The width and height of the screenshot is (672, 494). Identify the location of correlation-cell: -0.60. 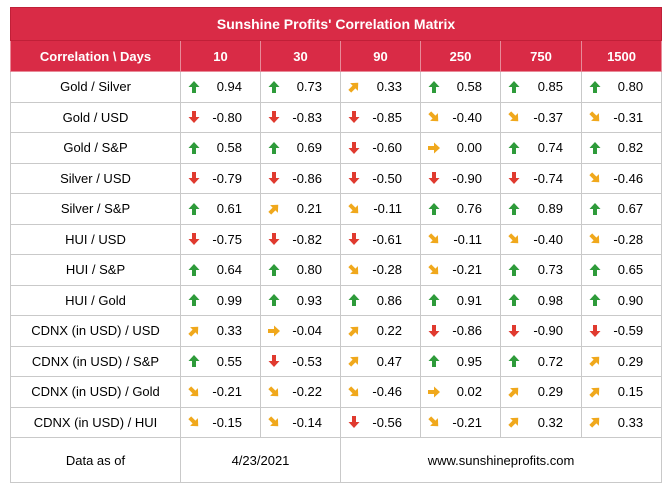
(380, 148).